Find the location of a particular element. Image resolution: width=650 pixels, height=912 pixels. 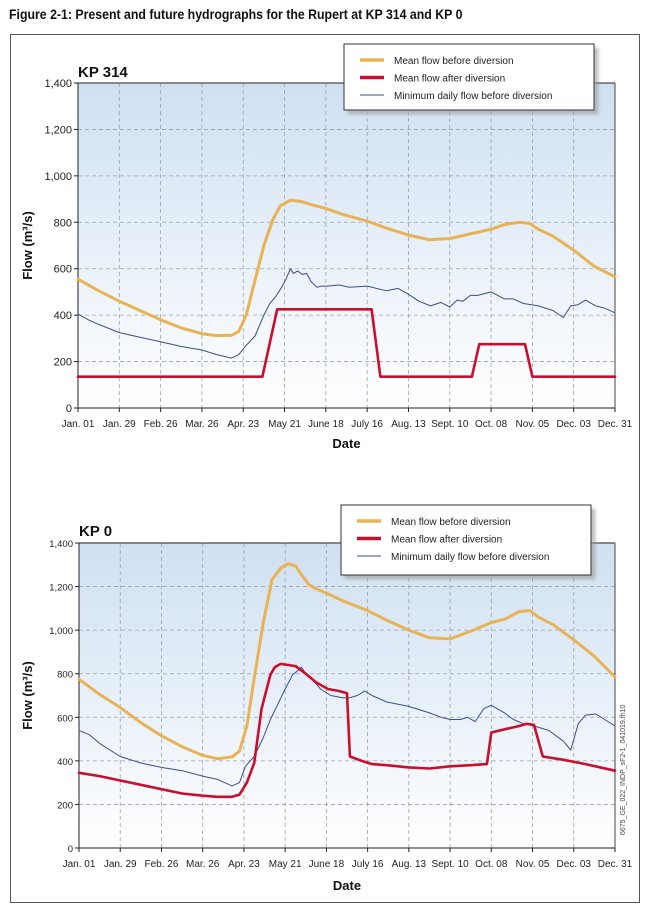

series-line-min-daily is located at coordinates (346, 313).